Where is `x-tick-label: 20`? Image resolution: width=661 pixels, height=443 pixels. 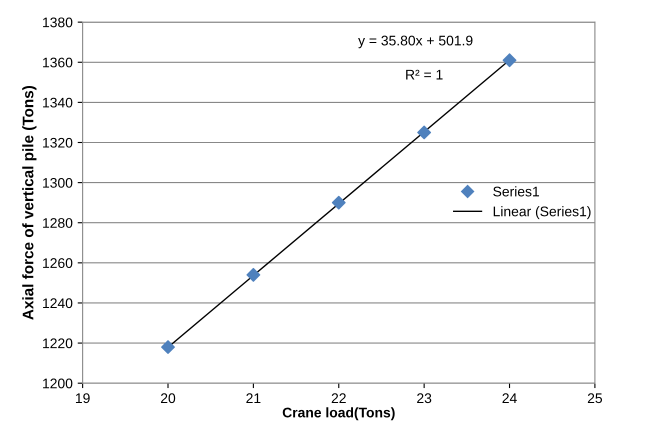 x-tick-label: 20 is located at coordinates (168, 398).